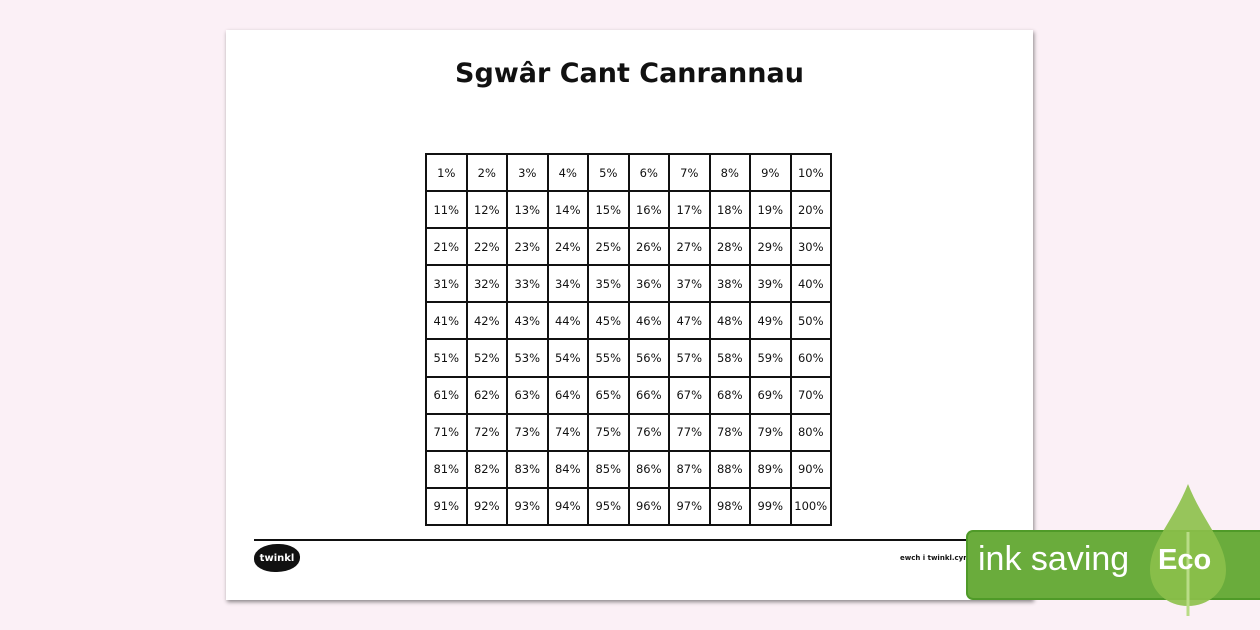  What do you see at coordinates (609, 211) in the screenshot?
I see `grid-cell: 15%` at bounding box center [609, 211].